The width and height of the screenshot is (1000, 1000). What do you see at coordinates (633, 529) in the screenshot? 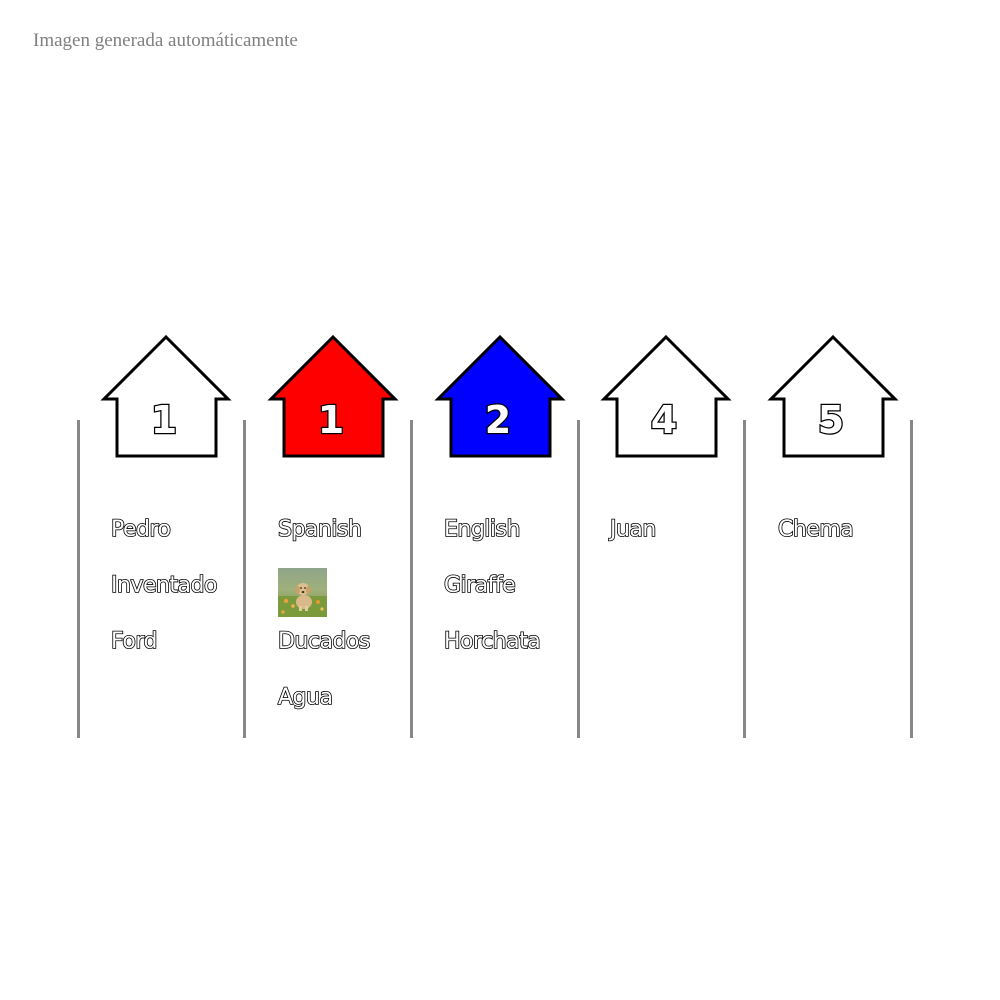
I see `list-item: Juan` at bounding box center [633, 529].